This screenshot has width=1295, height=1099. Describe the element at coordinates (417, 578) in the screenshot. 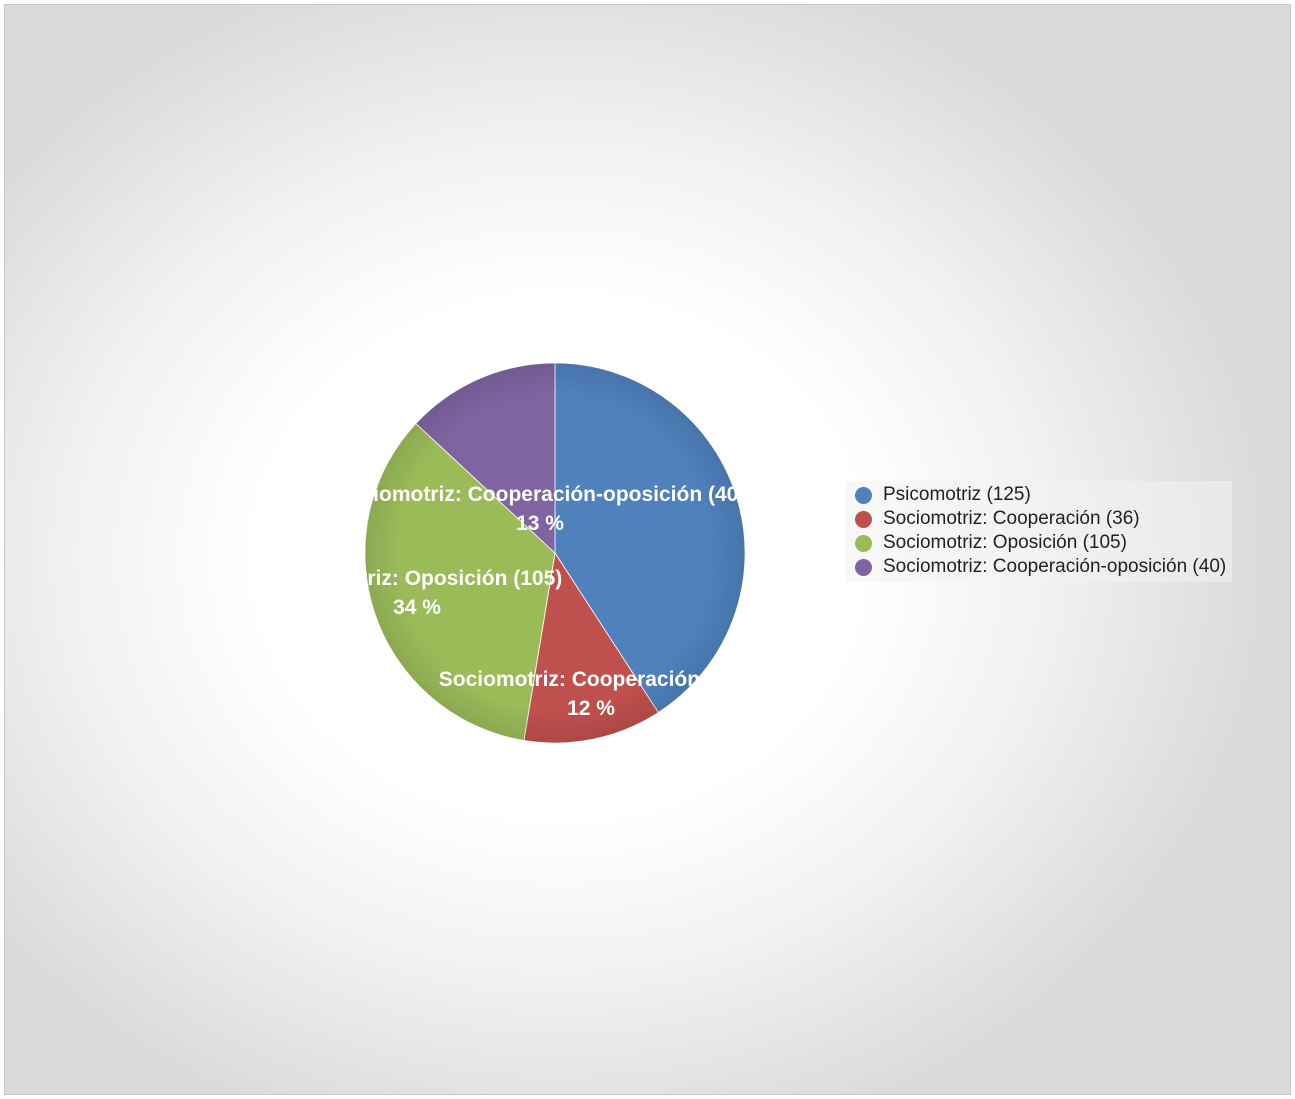

I see `data-label-name: Sociomotriz: Oposición (105)` at that location.